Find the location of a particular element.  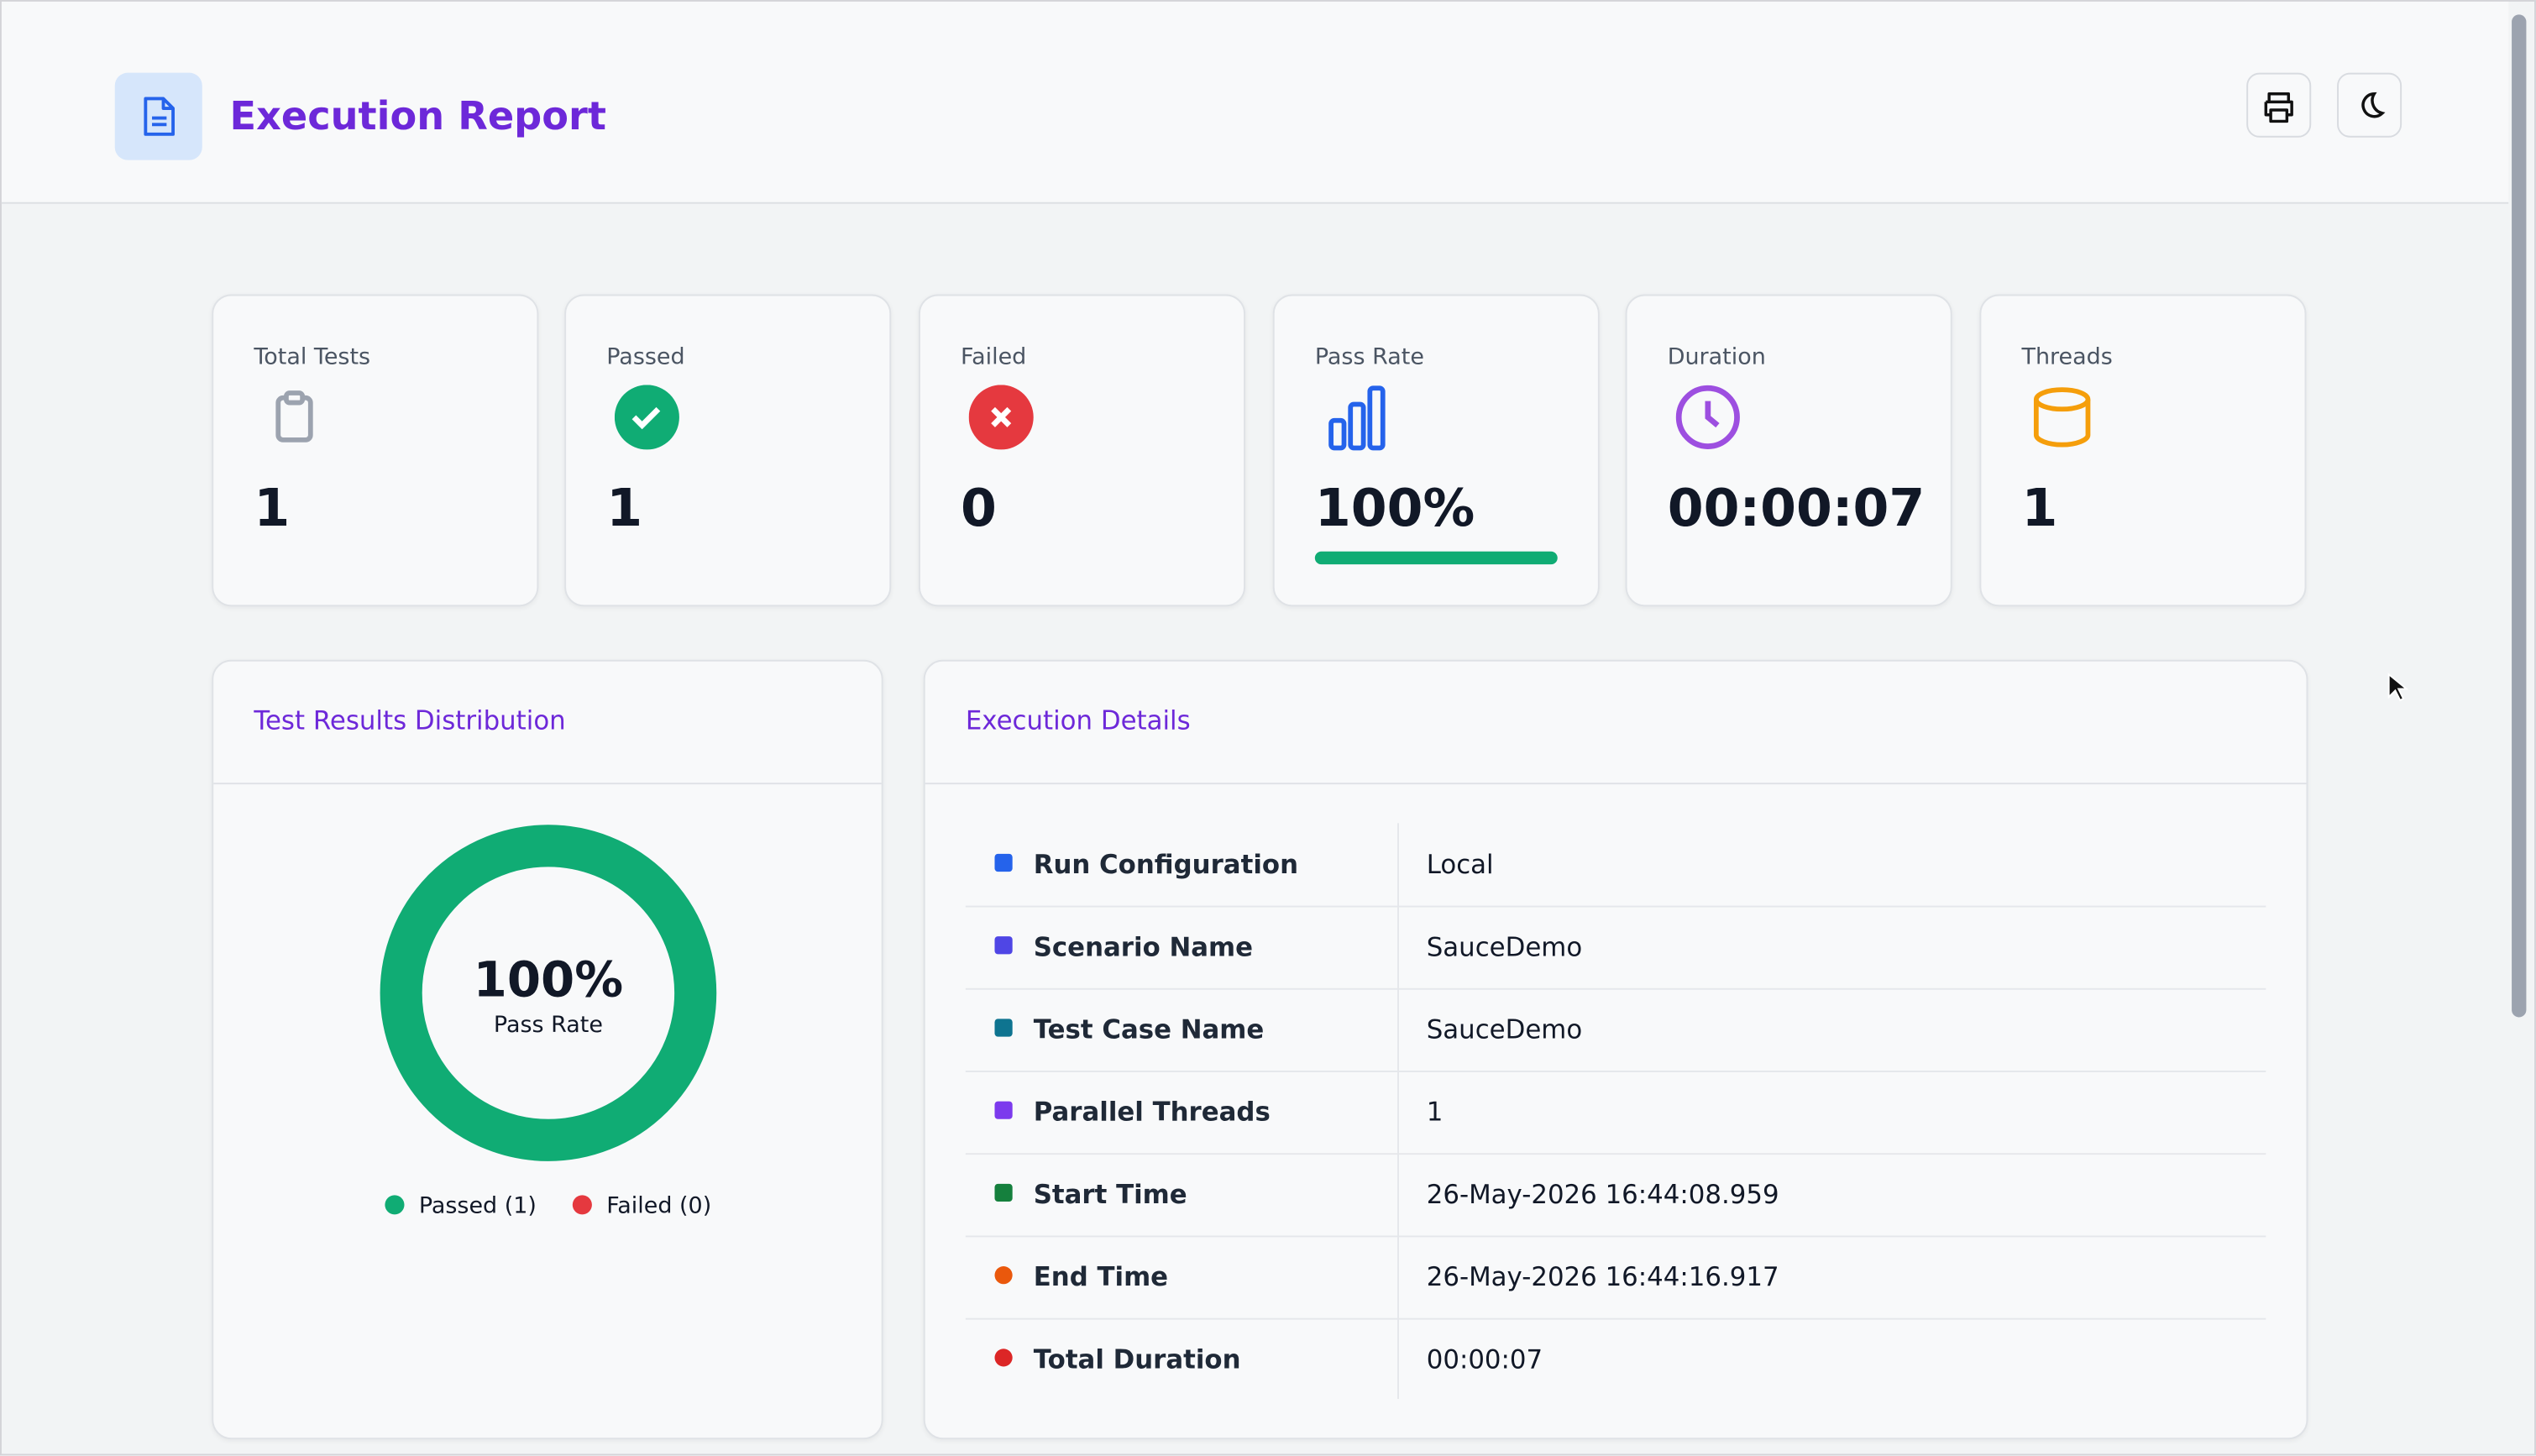

progress-bar is located at coordinates (1436, 558).